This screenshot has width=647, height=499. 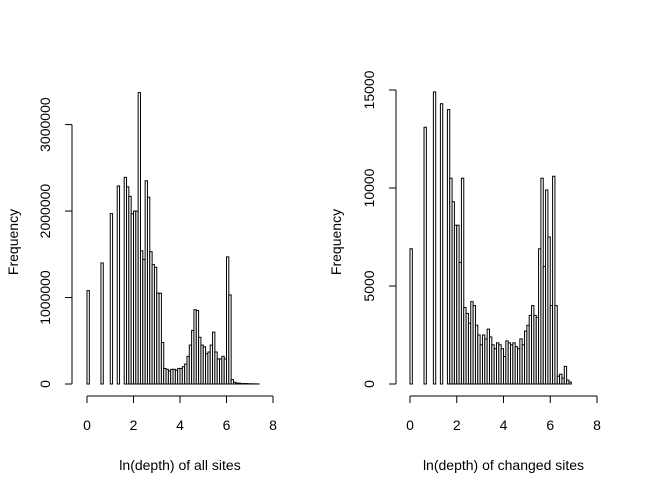 I want to click on y-ticks: 0 5000 10000 15000, so click(x=378, y=229).